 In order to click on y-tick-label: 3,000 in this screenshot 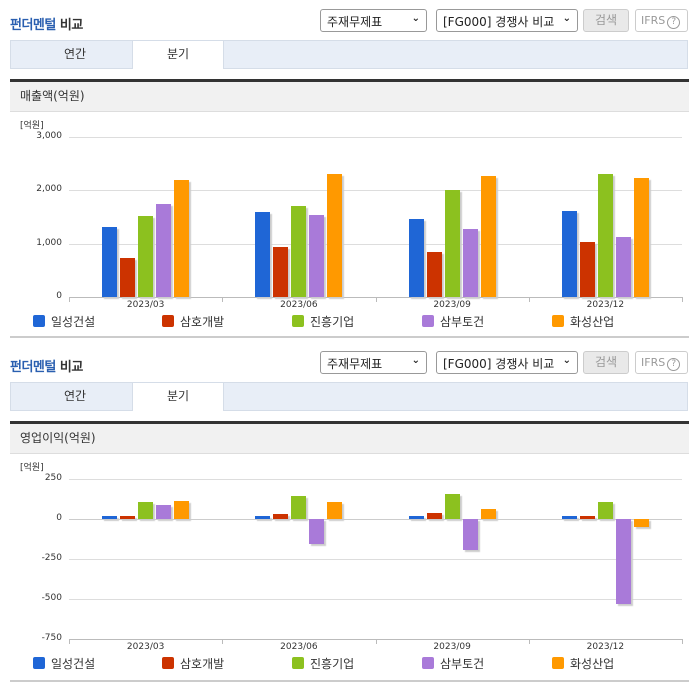, I will do `click(49, 136)`.